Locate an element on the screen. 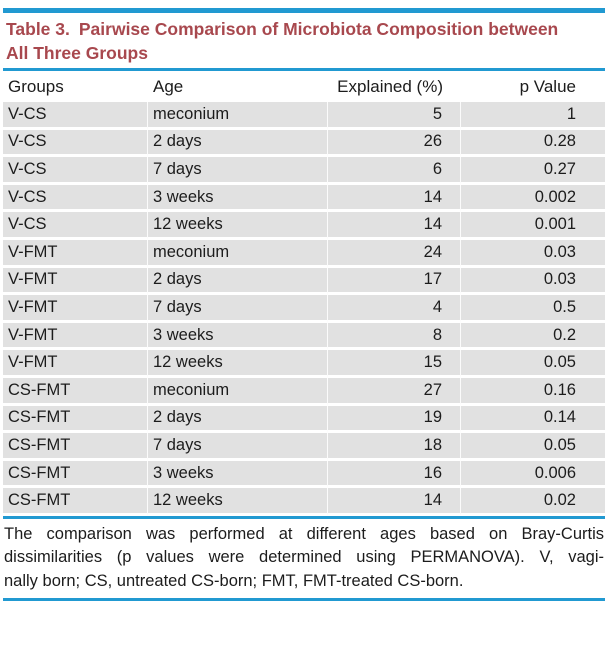 This screenshot has width=609, height=651. cell-explained: 17 is located at coordinates (394, 281).